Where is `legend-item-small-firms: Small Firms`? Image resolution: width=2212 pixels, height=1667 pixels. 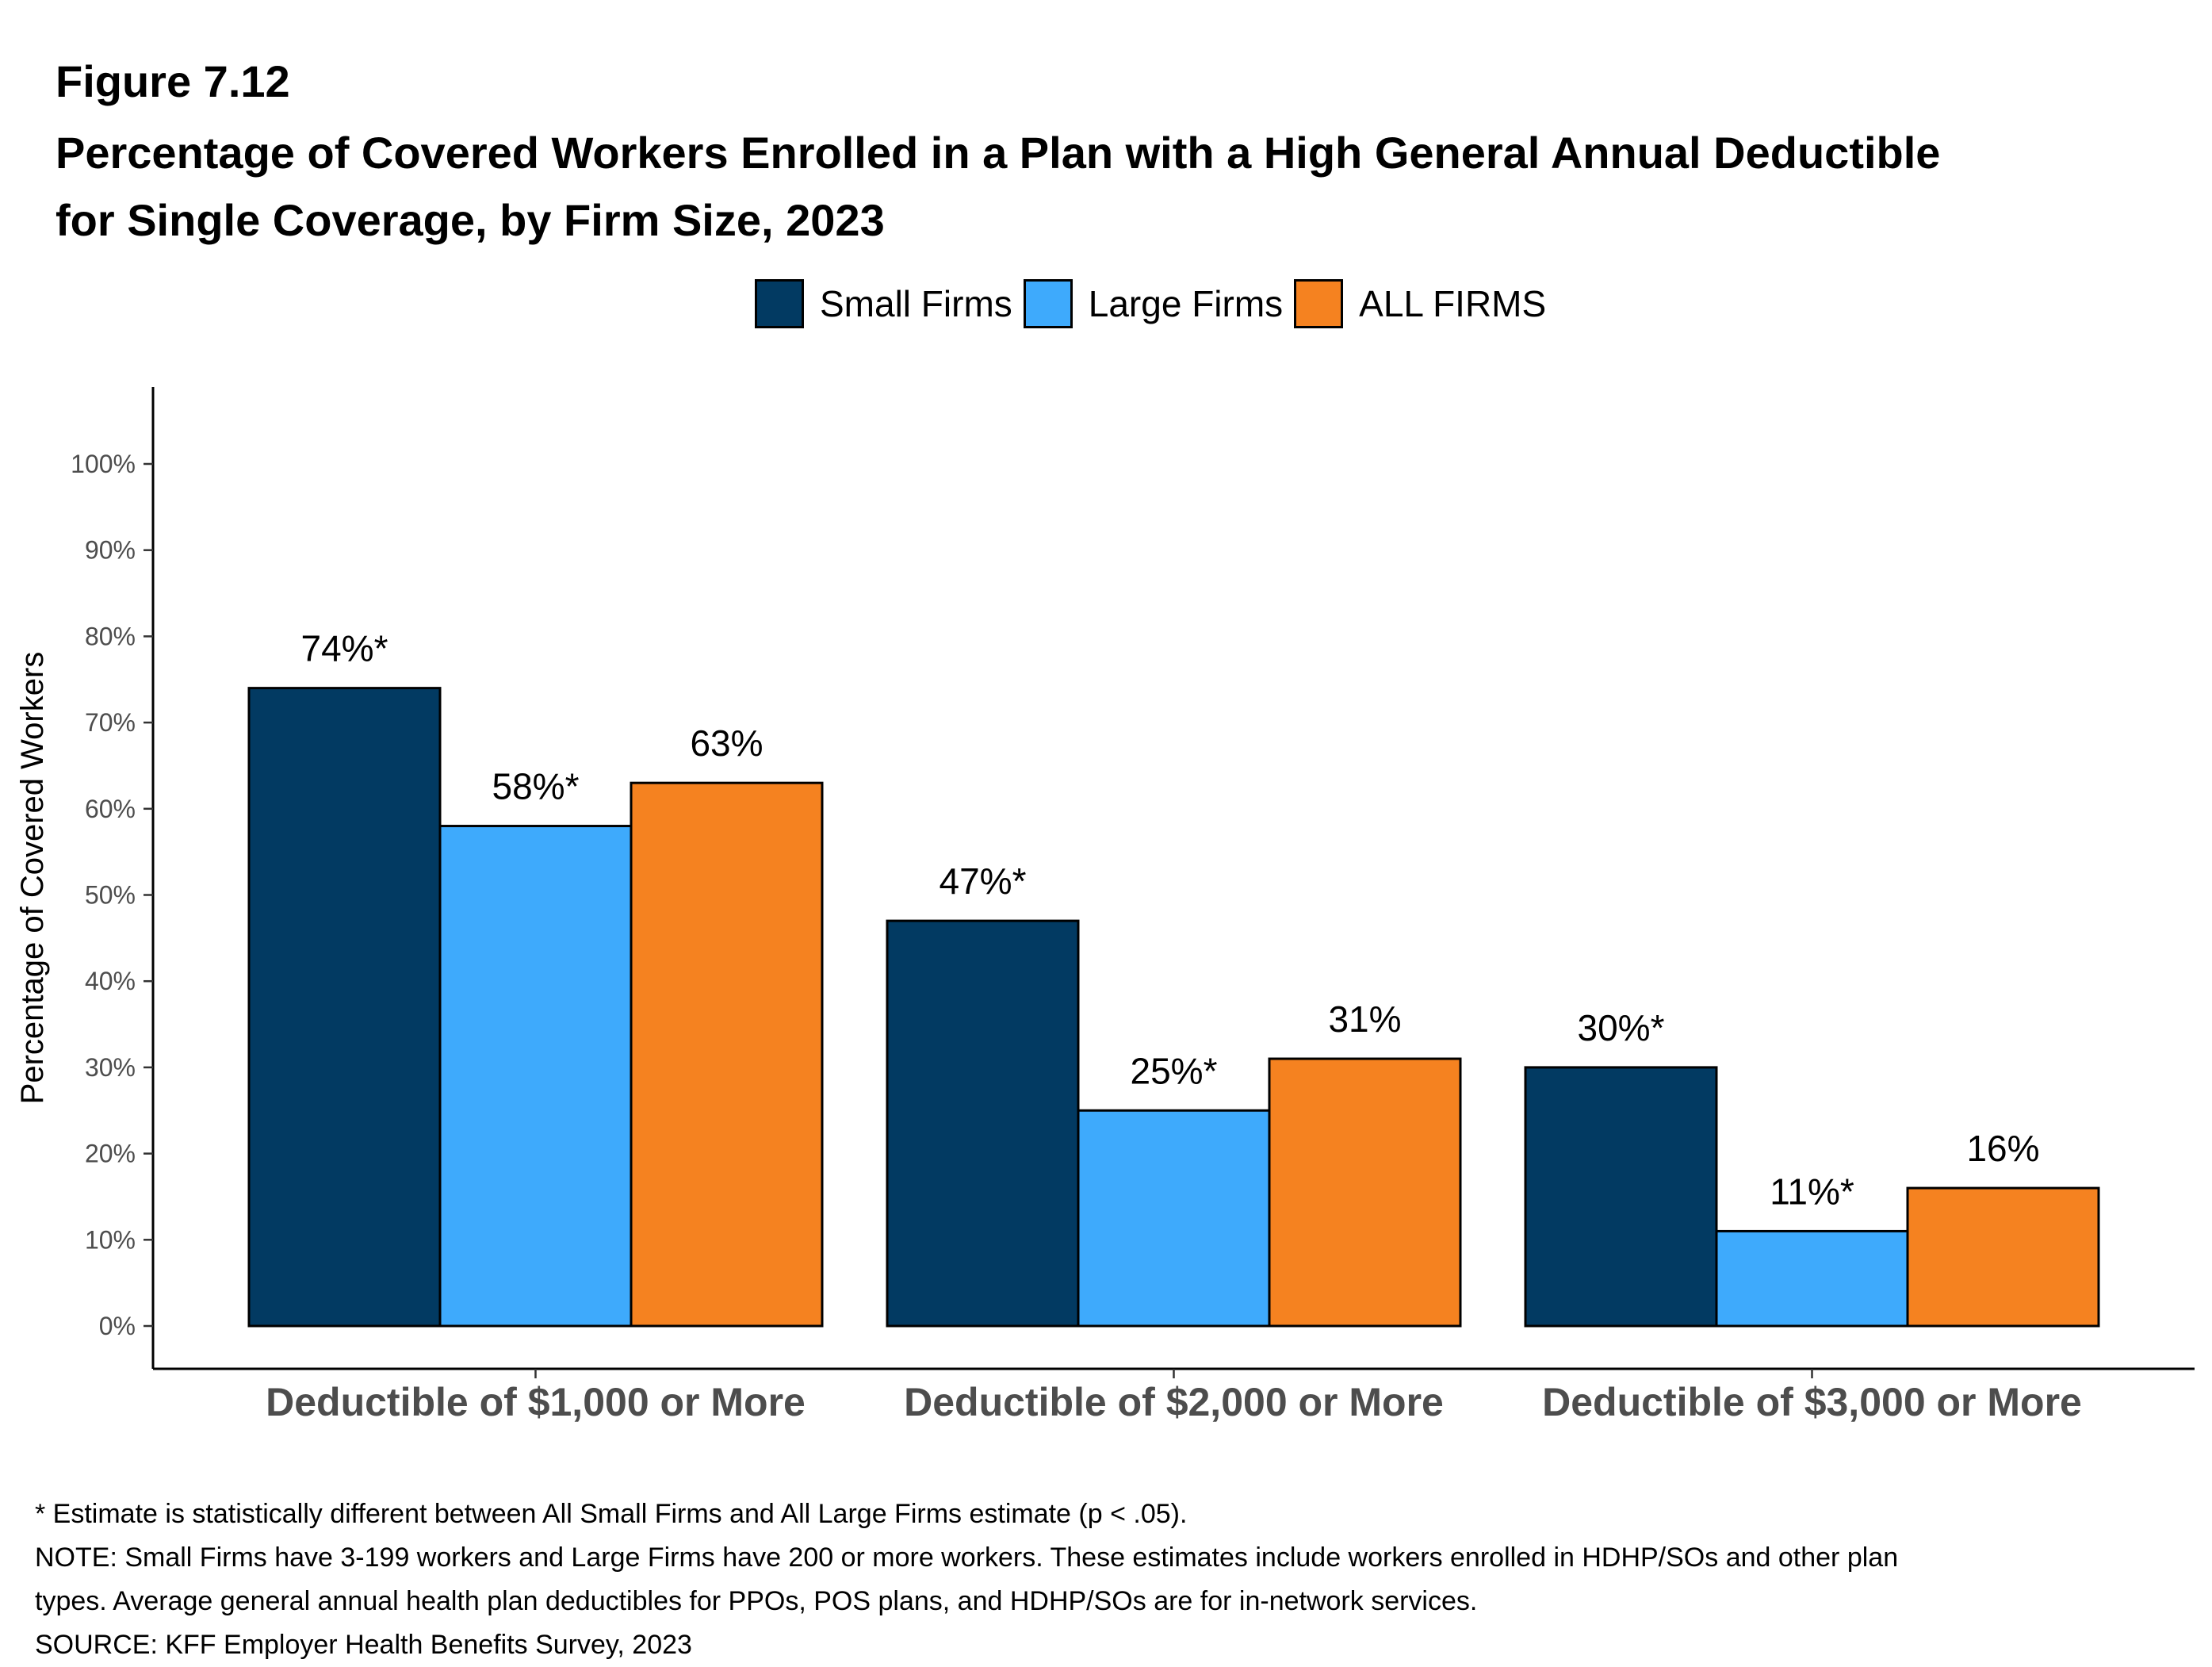 legend-item-small-firms: Small Firms is located at coordinates (883, 303).